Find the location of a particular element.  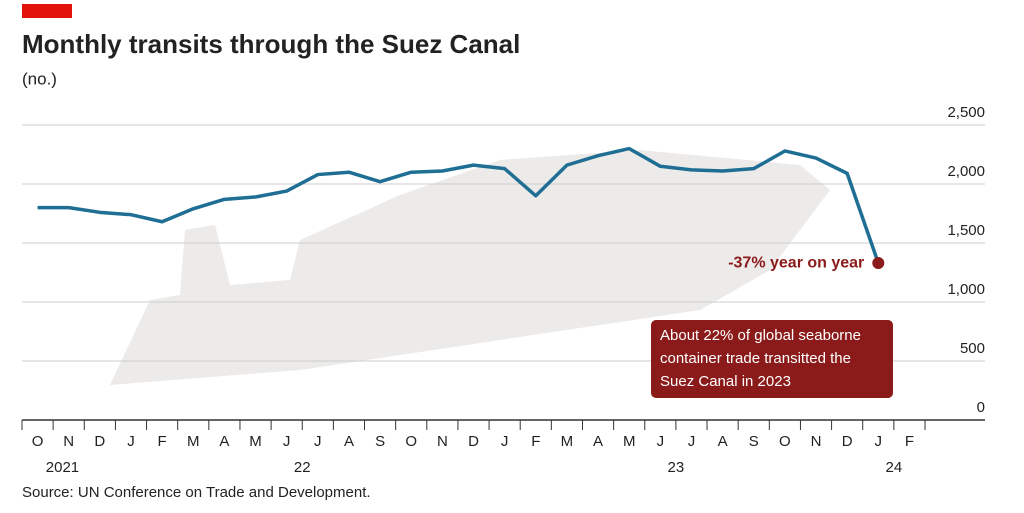

callout-box is located at coordinates (772, 359).